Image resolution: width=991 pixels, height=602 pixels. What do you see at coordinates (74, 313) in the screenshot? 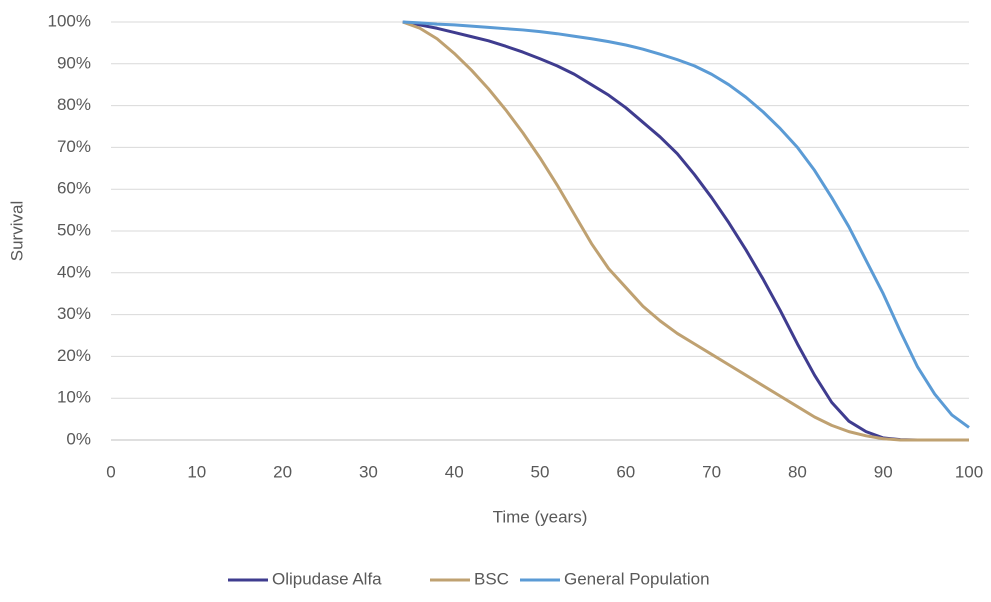
I see `y-tick-label: 30%` at bounding box center [74, 313].